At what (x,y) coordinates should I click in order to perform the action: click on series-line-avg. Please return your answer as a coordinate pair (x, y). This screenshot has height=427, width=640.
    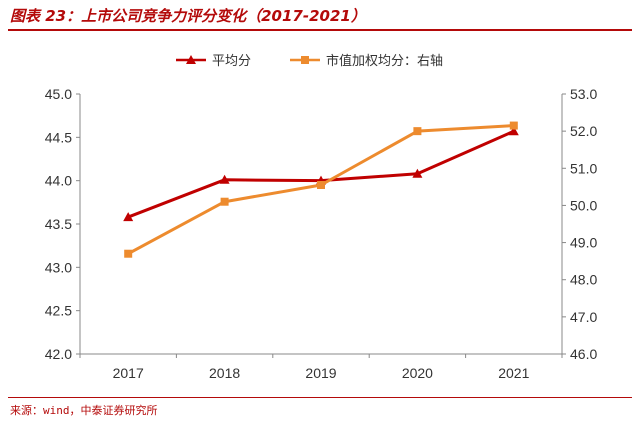
    Looking at the image, I should click on (321, 174).